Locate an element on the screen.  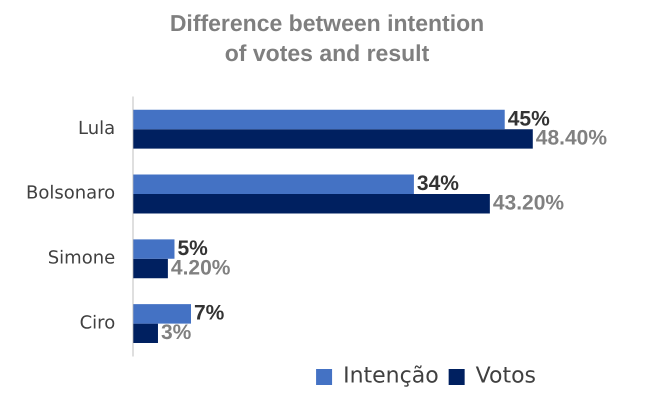
y-tick-label: Simone is located at coordinates (82, 257).